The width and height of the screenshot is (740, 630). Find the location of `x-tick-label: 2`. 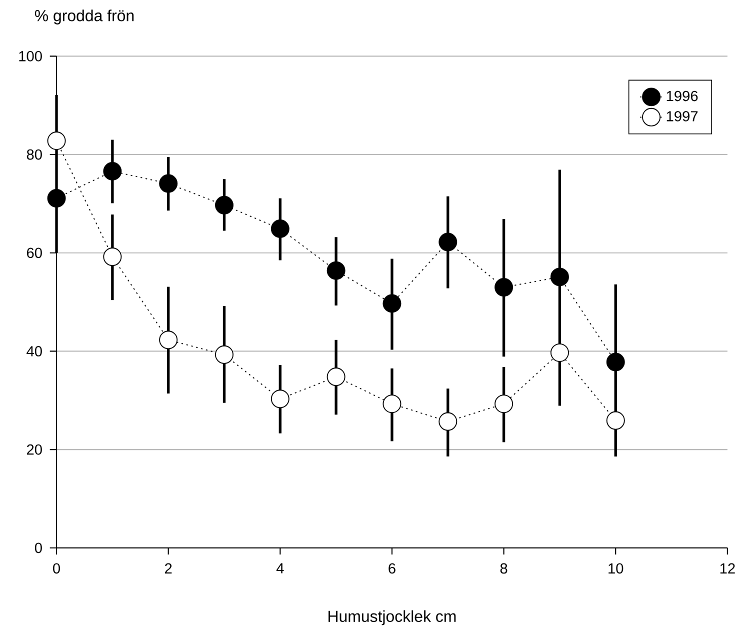

x-tick-label: 2 is located at coordinates (168, 568).